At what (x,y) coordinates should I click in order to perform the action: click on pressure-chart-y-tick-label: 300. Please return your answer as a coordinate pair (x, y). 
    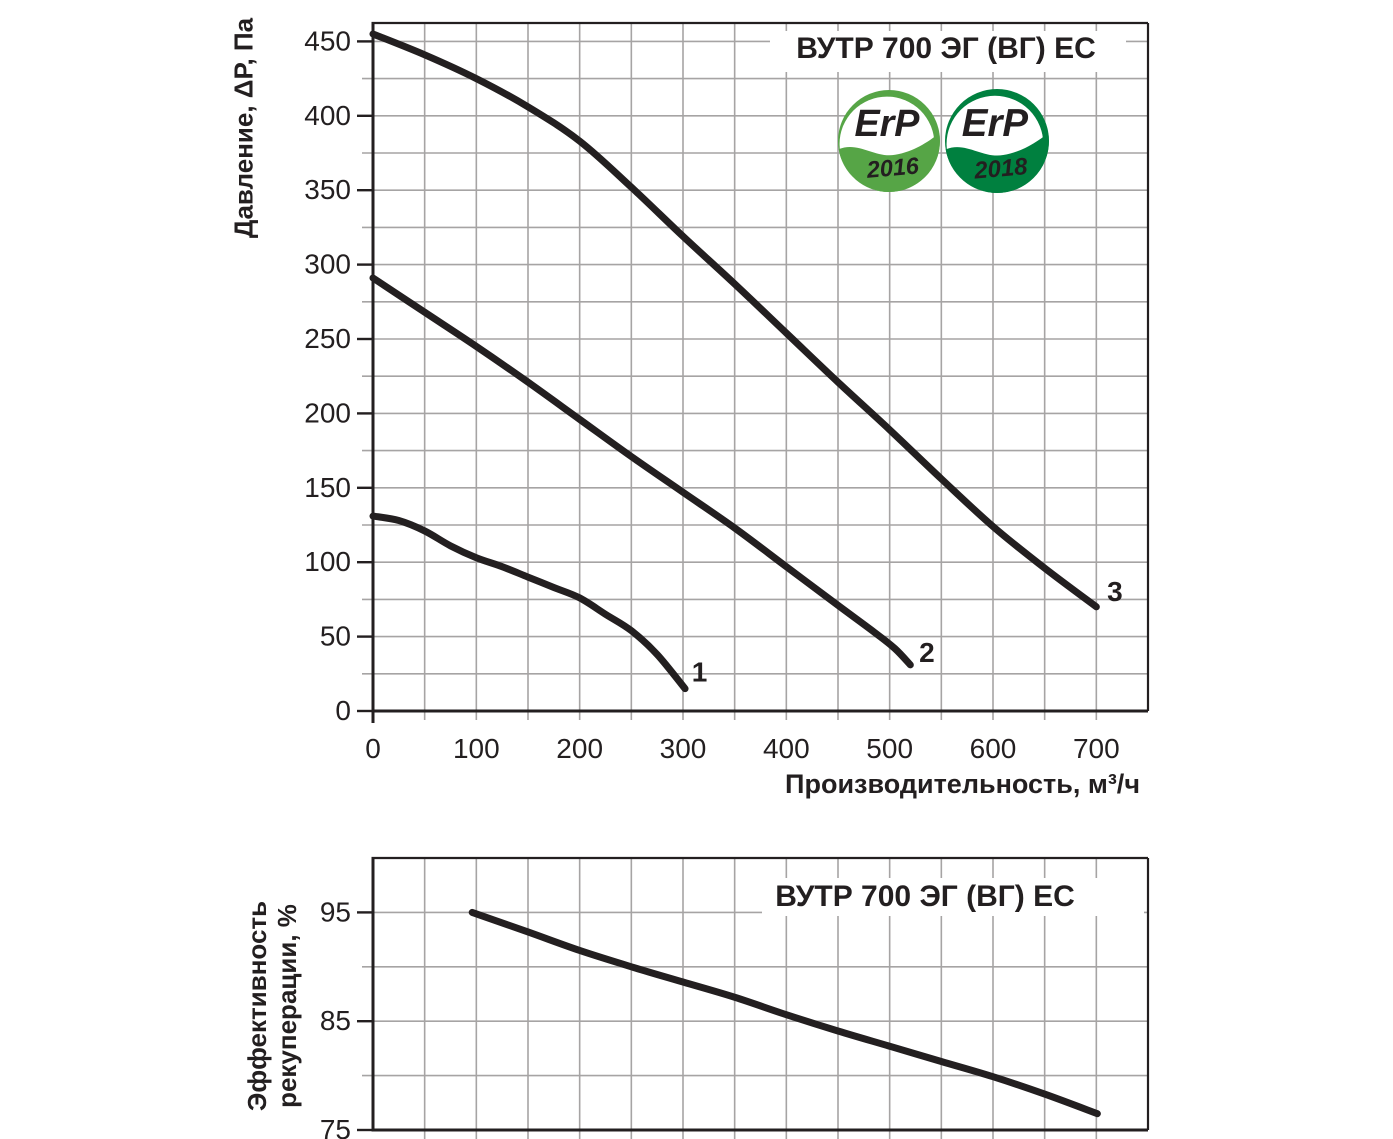
    Looking at the image, I should click on (327, 264).